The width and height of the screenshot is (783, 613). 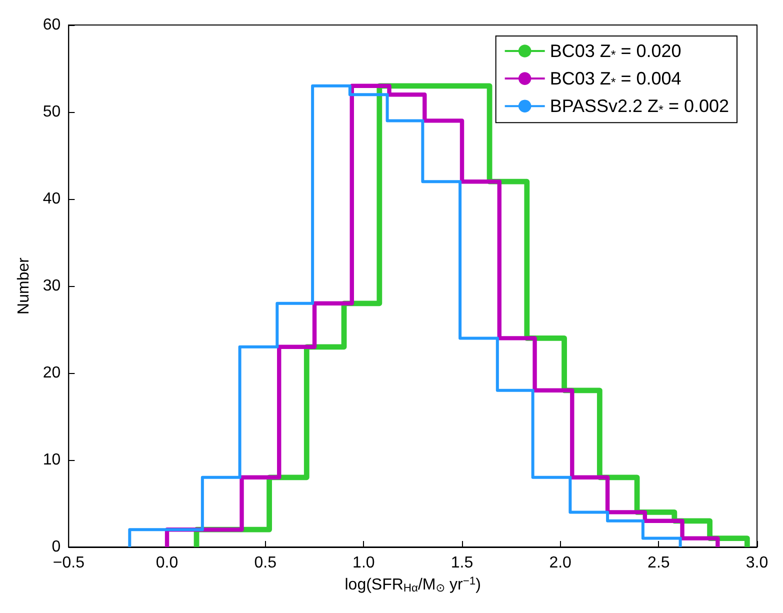 I want to click on y-tick-label: 30, so click(x=51, y=286).